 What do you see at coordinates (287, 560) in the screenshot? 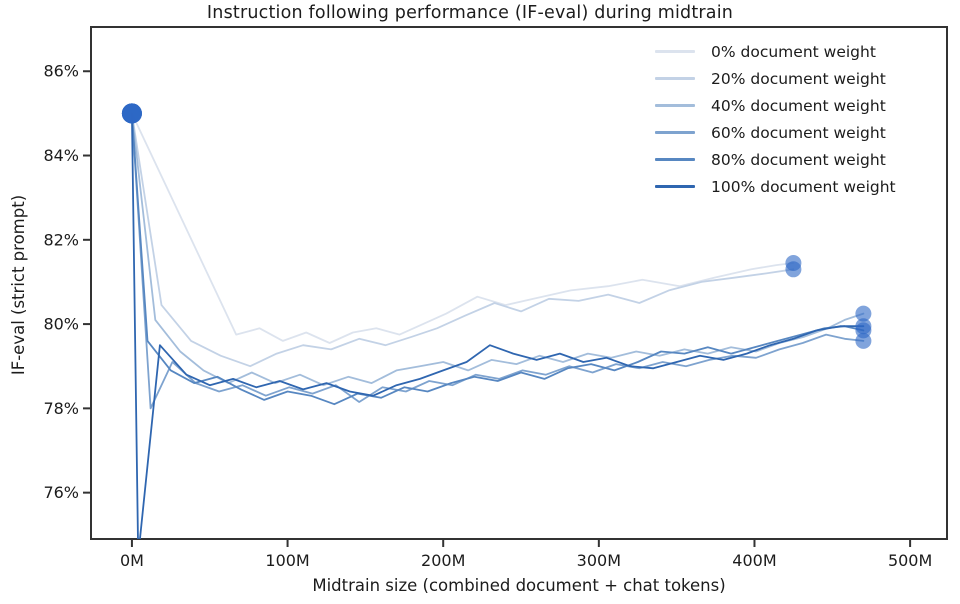
I see `x-tick-label: 100M` at bounding box center [287, 560].